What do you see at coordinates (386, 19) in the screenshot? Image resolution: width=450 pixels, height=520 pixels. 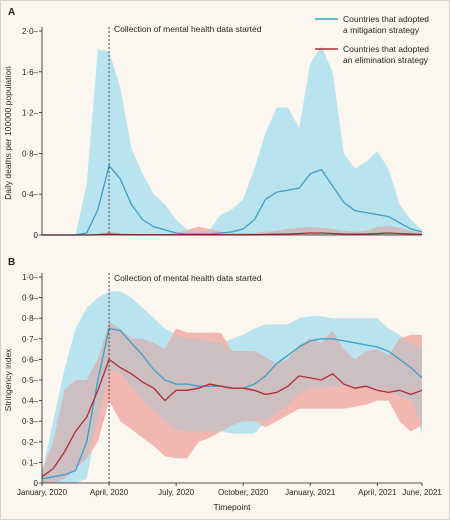 I see `legend-label-mitigation: Countries that adopted` at bounding box center [386, 19].